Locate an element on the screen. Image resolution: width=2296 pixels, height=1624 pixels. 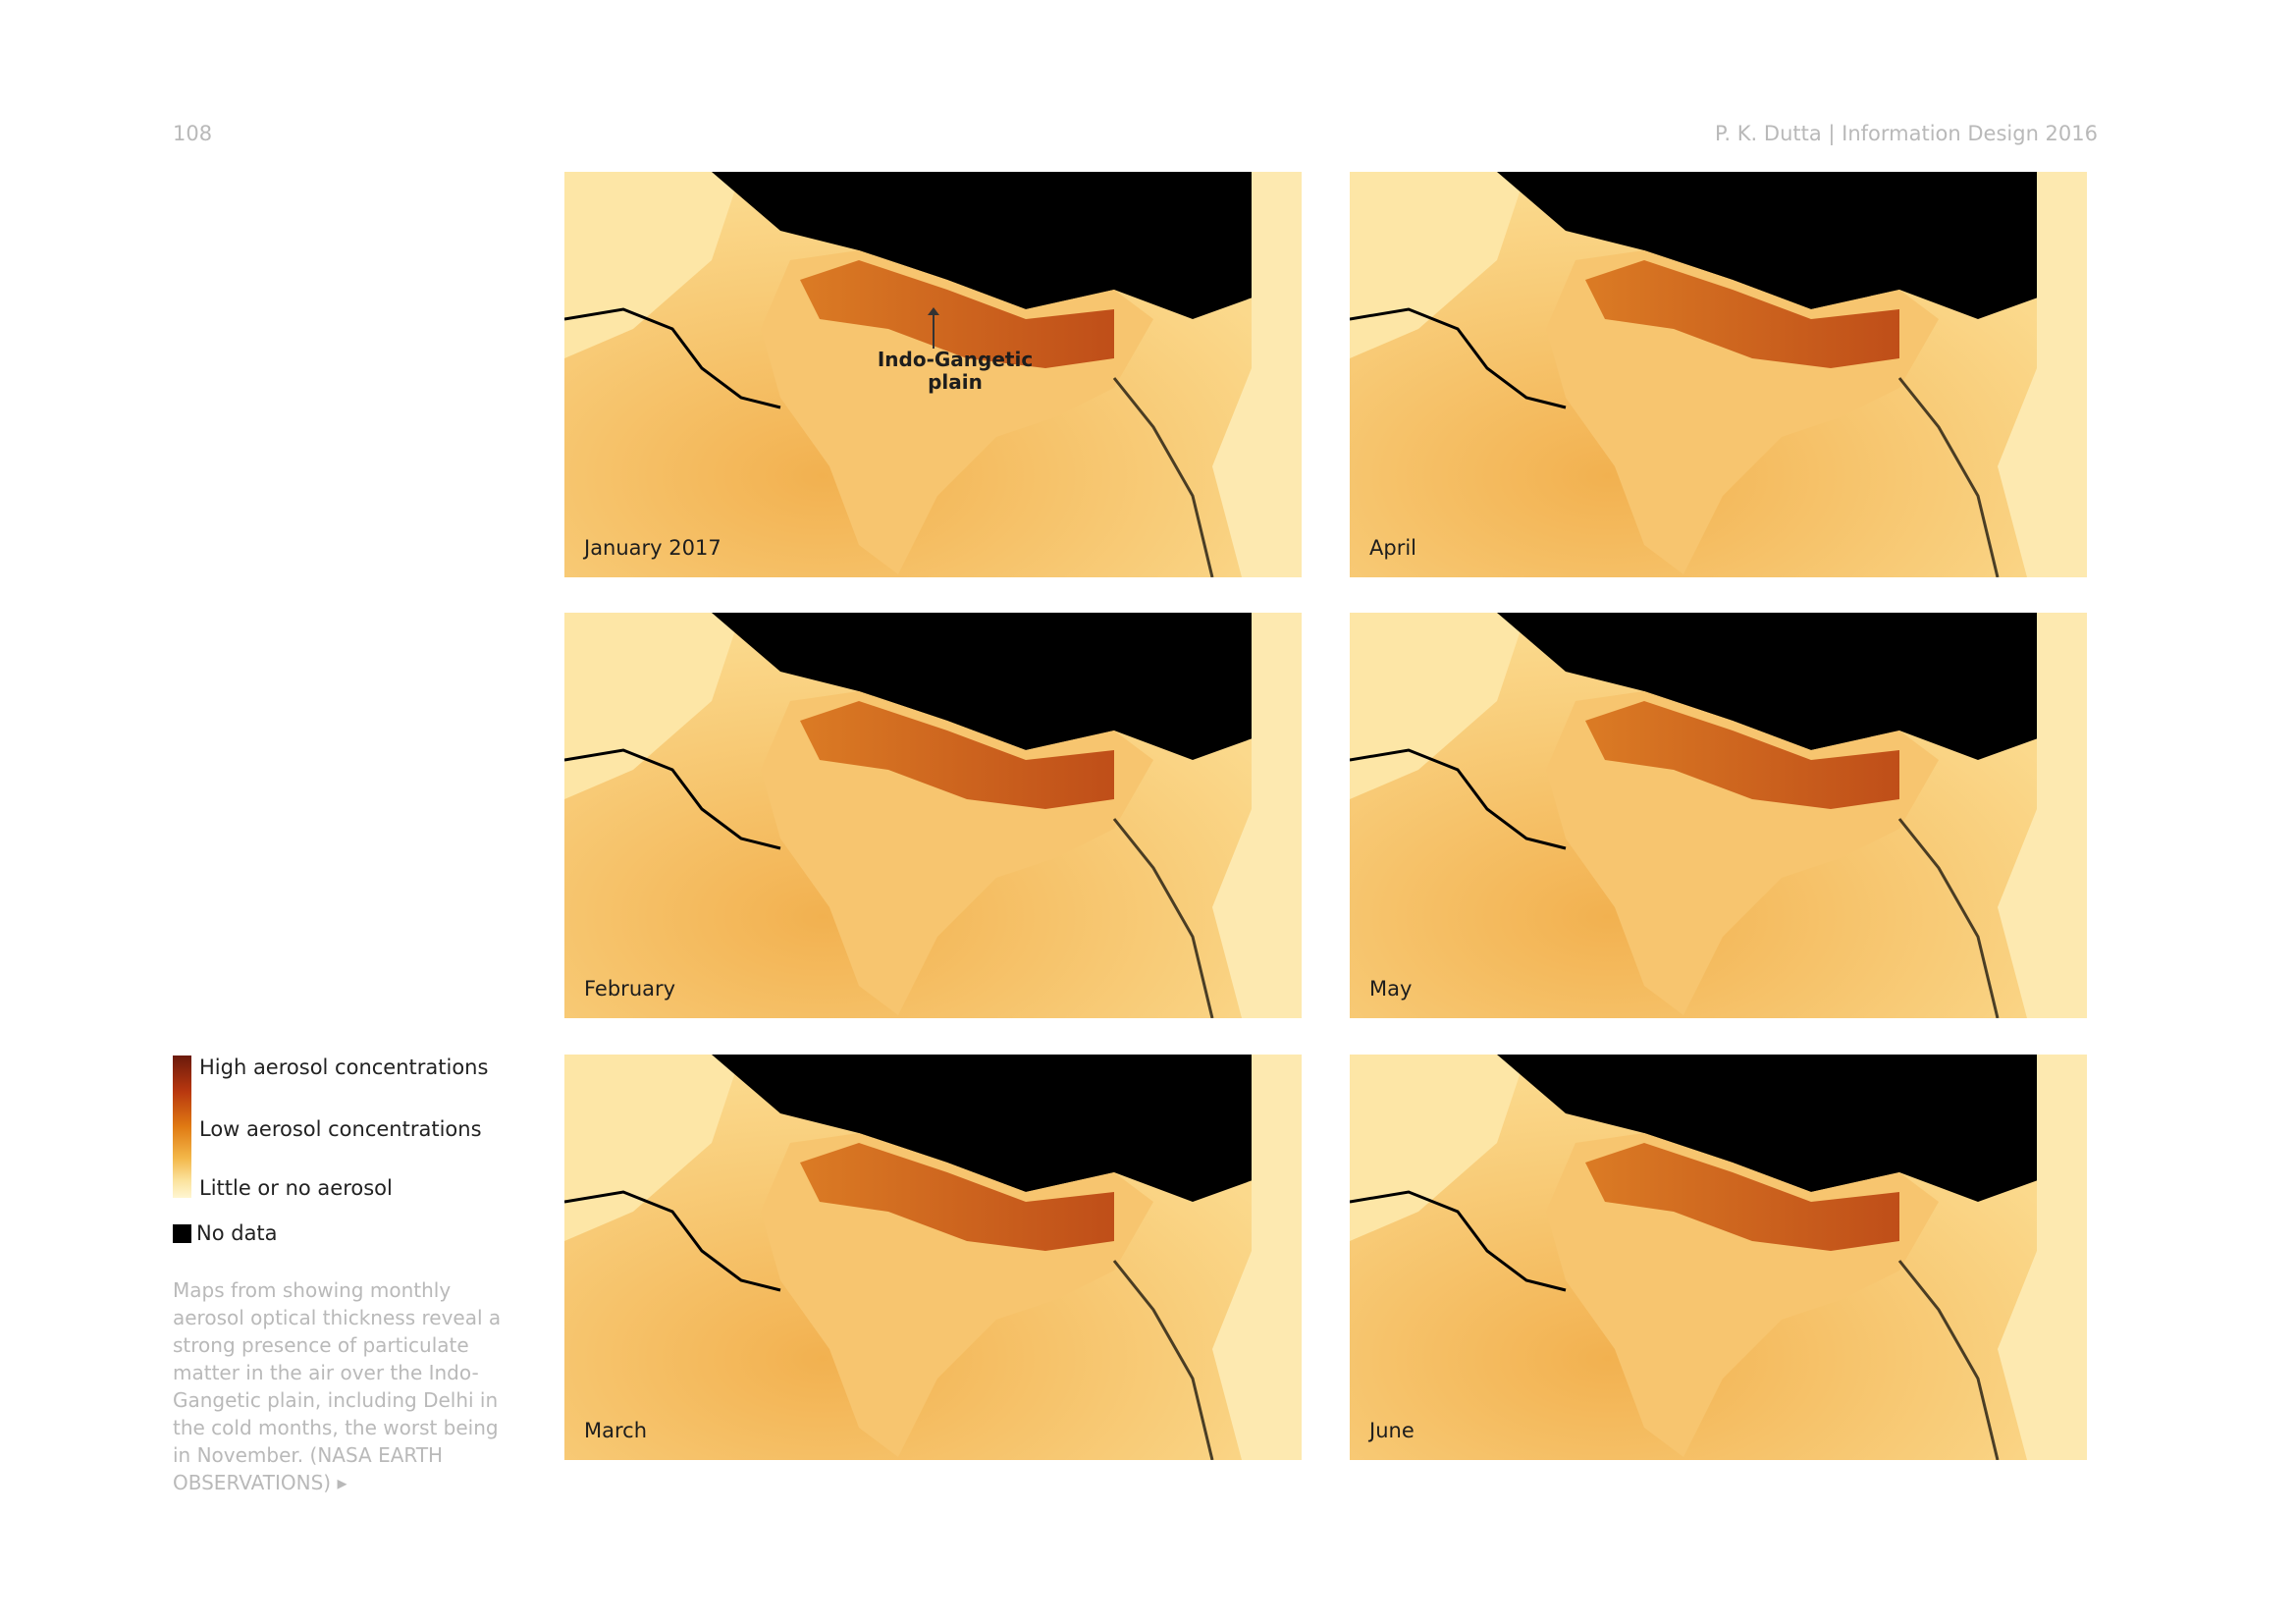
legend-high-label: High aerosol concentrations is located at coordinates (344, 1067).